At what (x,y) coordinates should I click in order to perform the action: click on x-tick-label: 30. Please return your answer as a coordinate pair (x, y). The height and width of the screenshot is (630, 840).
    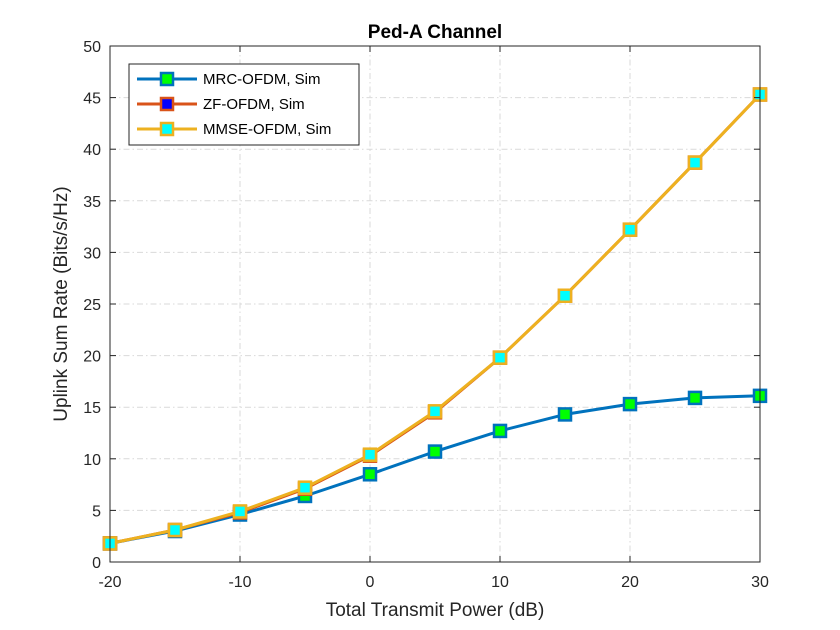
    Looking at the image, I should click on (760, 582).